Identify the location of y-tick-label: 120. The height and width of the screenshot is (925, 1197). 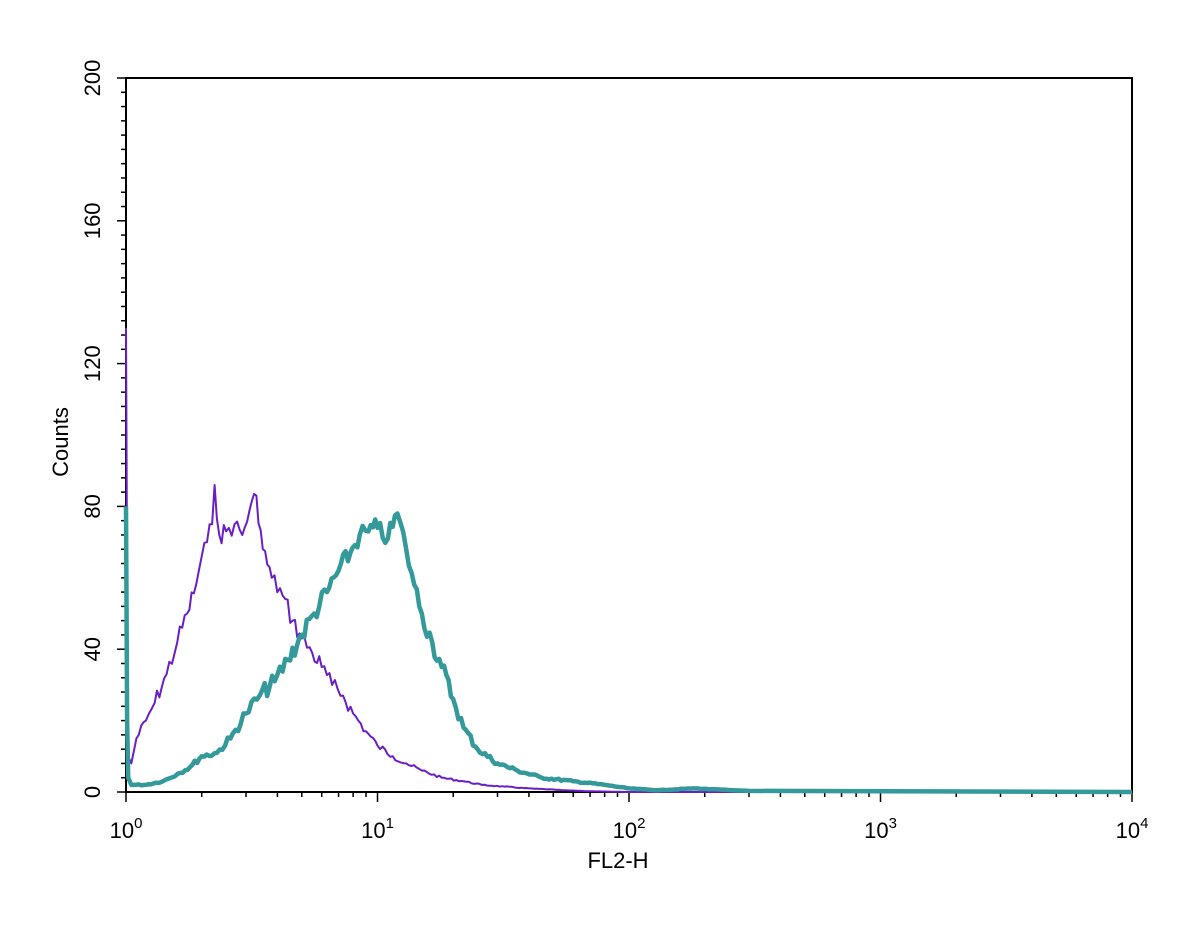
(92, 363).